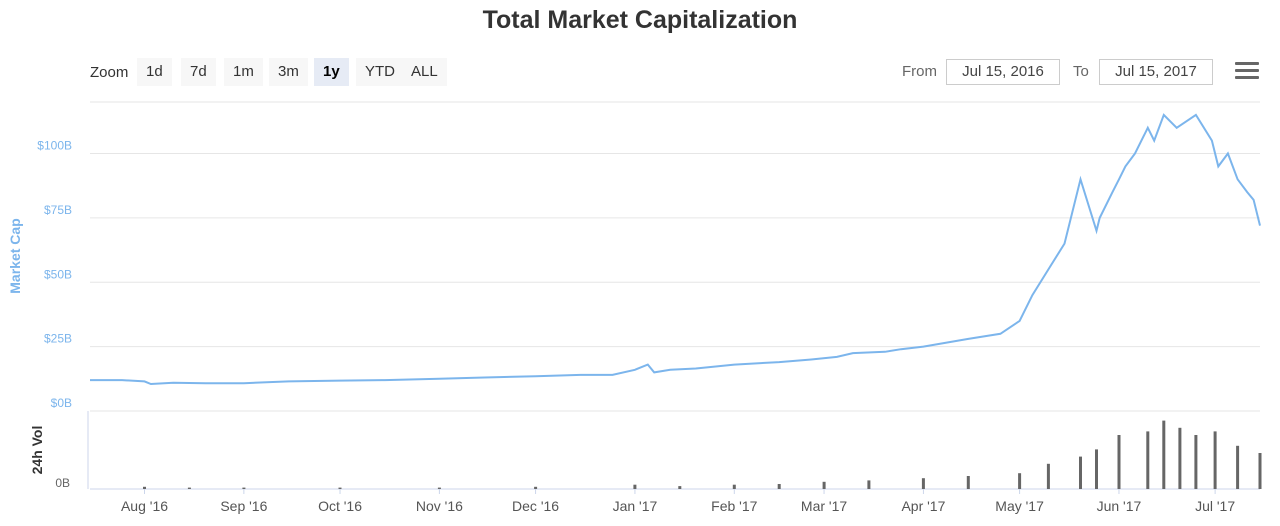  What do you see at coordinates (1247, 72) in the screenshot?
I see `hamburger-menu-icon` at bounding box center [1247, 72].